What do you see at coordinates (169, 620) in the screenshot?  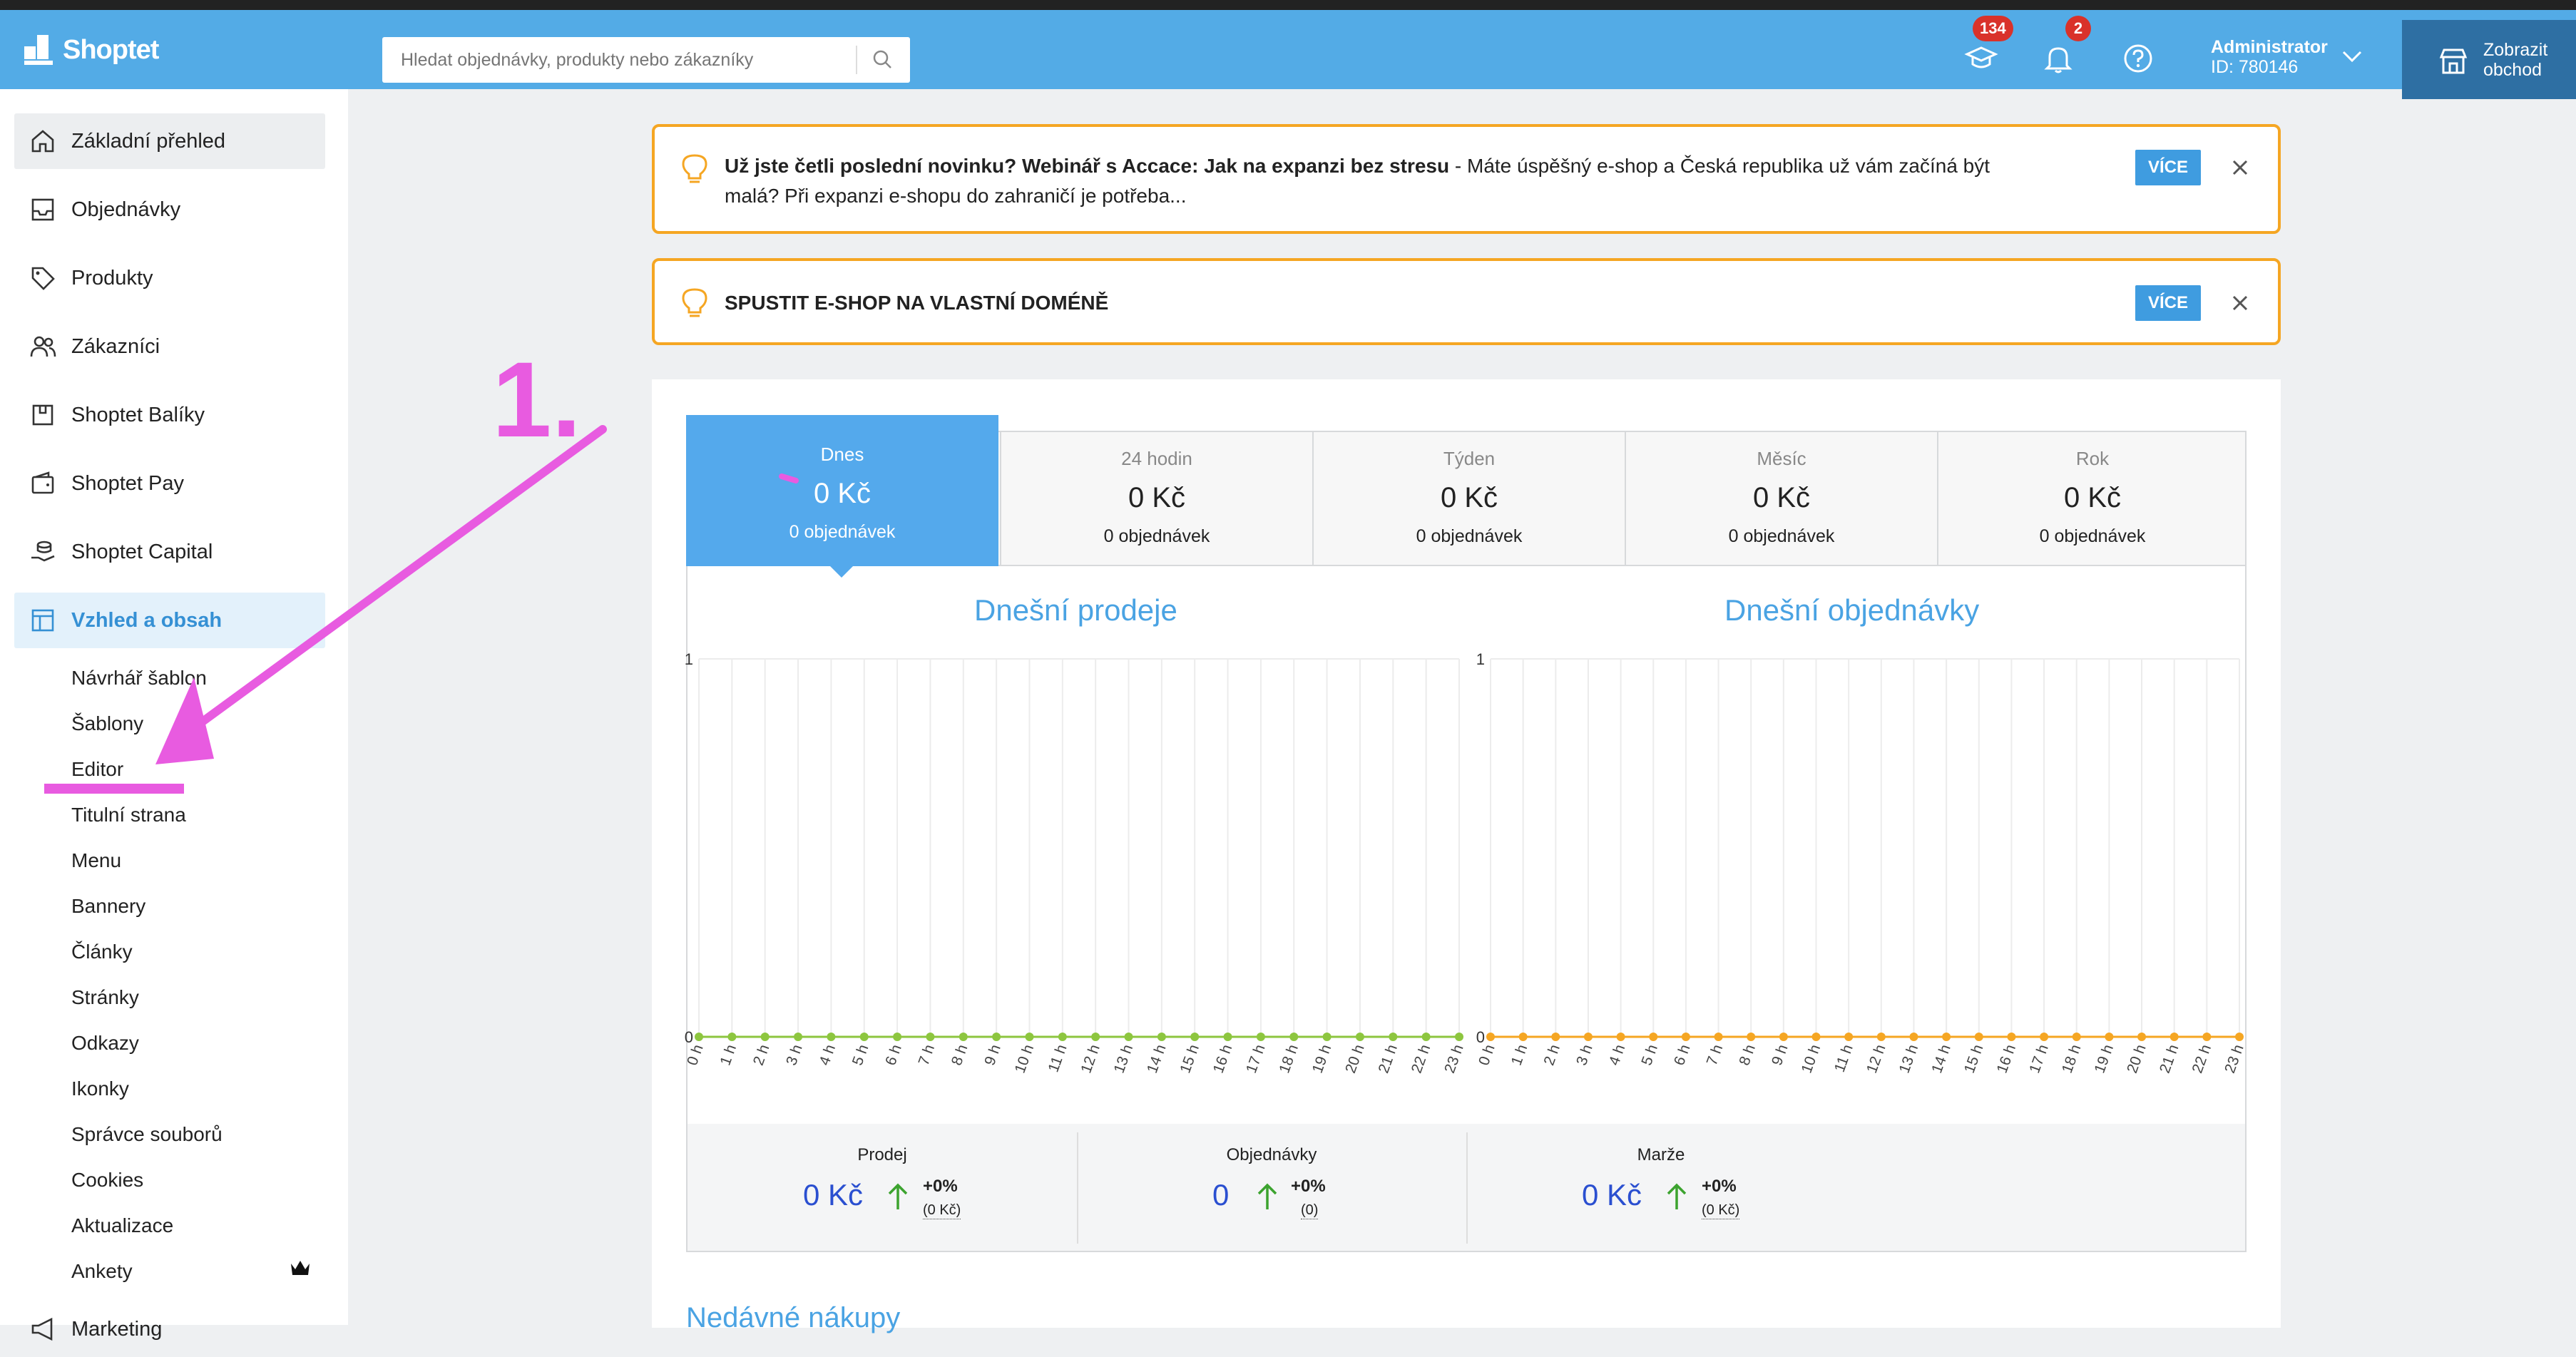 I see `sidebar-item-appearance: Vzhled a obsah` at bounding box center [169, 620].